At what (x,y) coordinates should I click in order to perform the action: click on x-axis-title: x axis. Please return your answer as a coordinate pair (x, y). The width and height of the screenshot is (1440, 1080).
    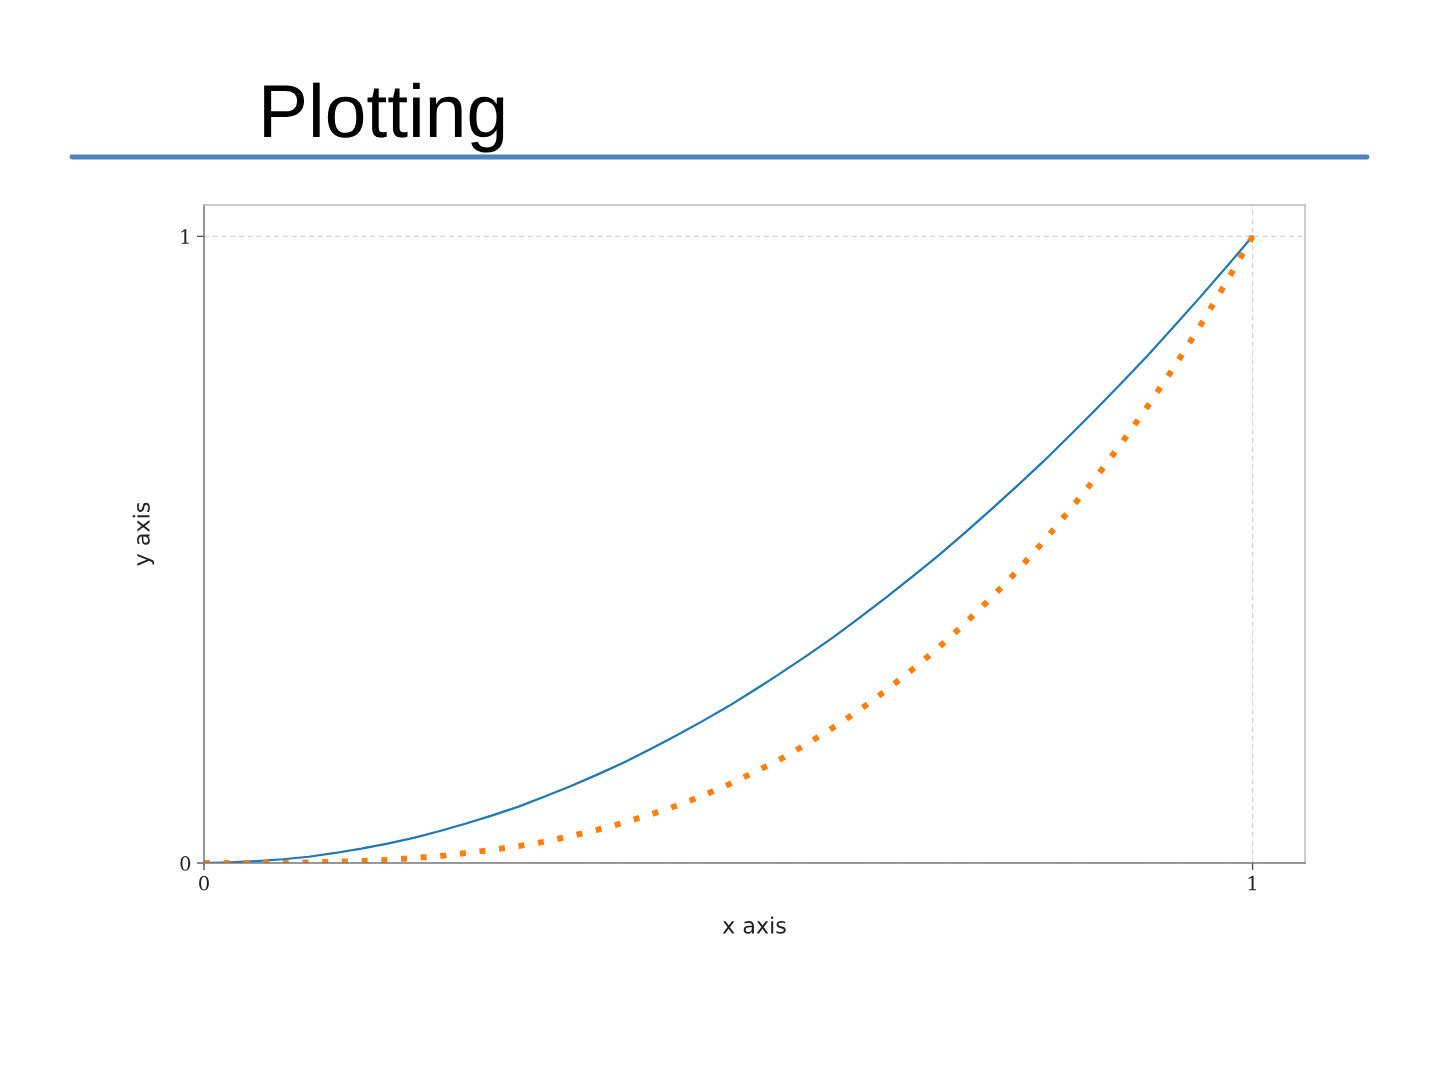
    Looking at the image, I should click on (754, 925).